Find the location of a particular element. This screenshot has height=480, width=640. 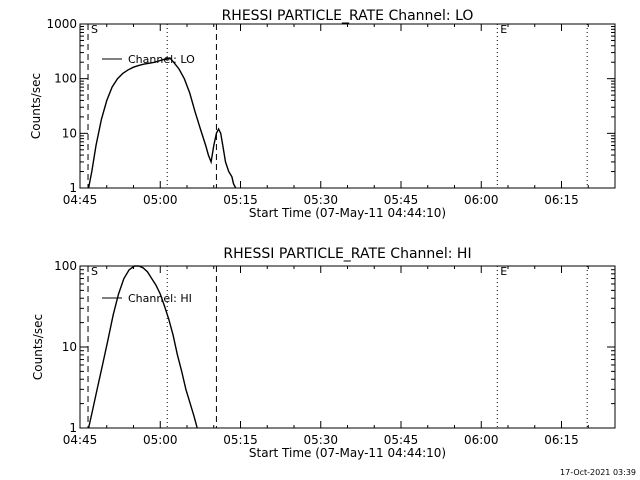

chart-title: RHESSI PARTICLE_RATE Channel: LO is located at coordinates (348, 16).